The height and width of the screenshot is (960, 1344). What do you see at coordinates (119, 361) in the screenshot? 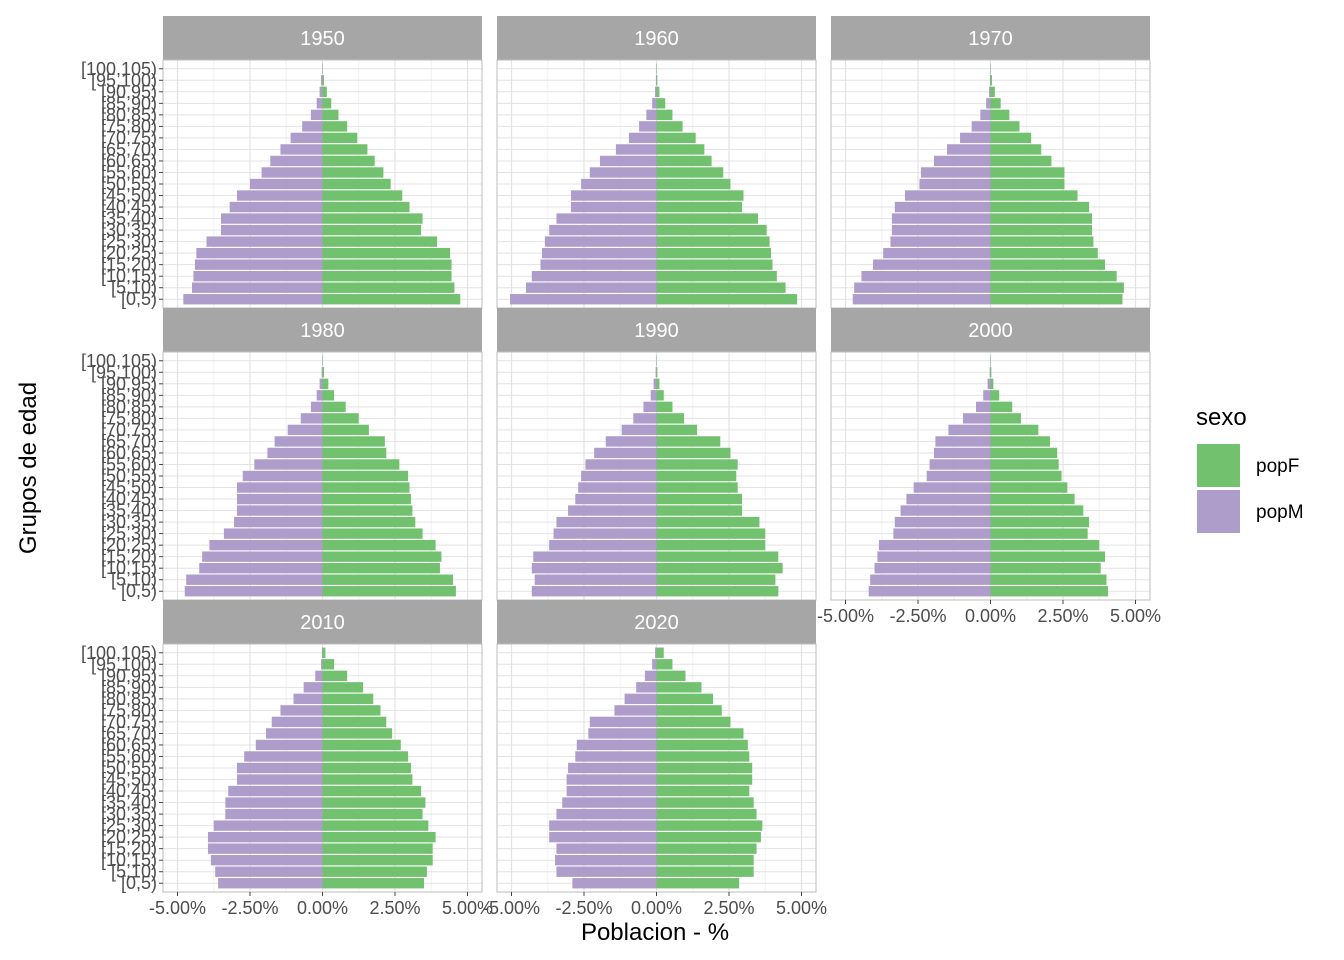
I see `tick-label-y: [100,105)` at bounding box center [119, 361].